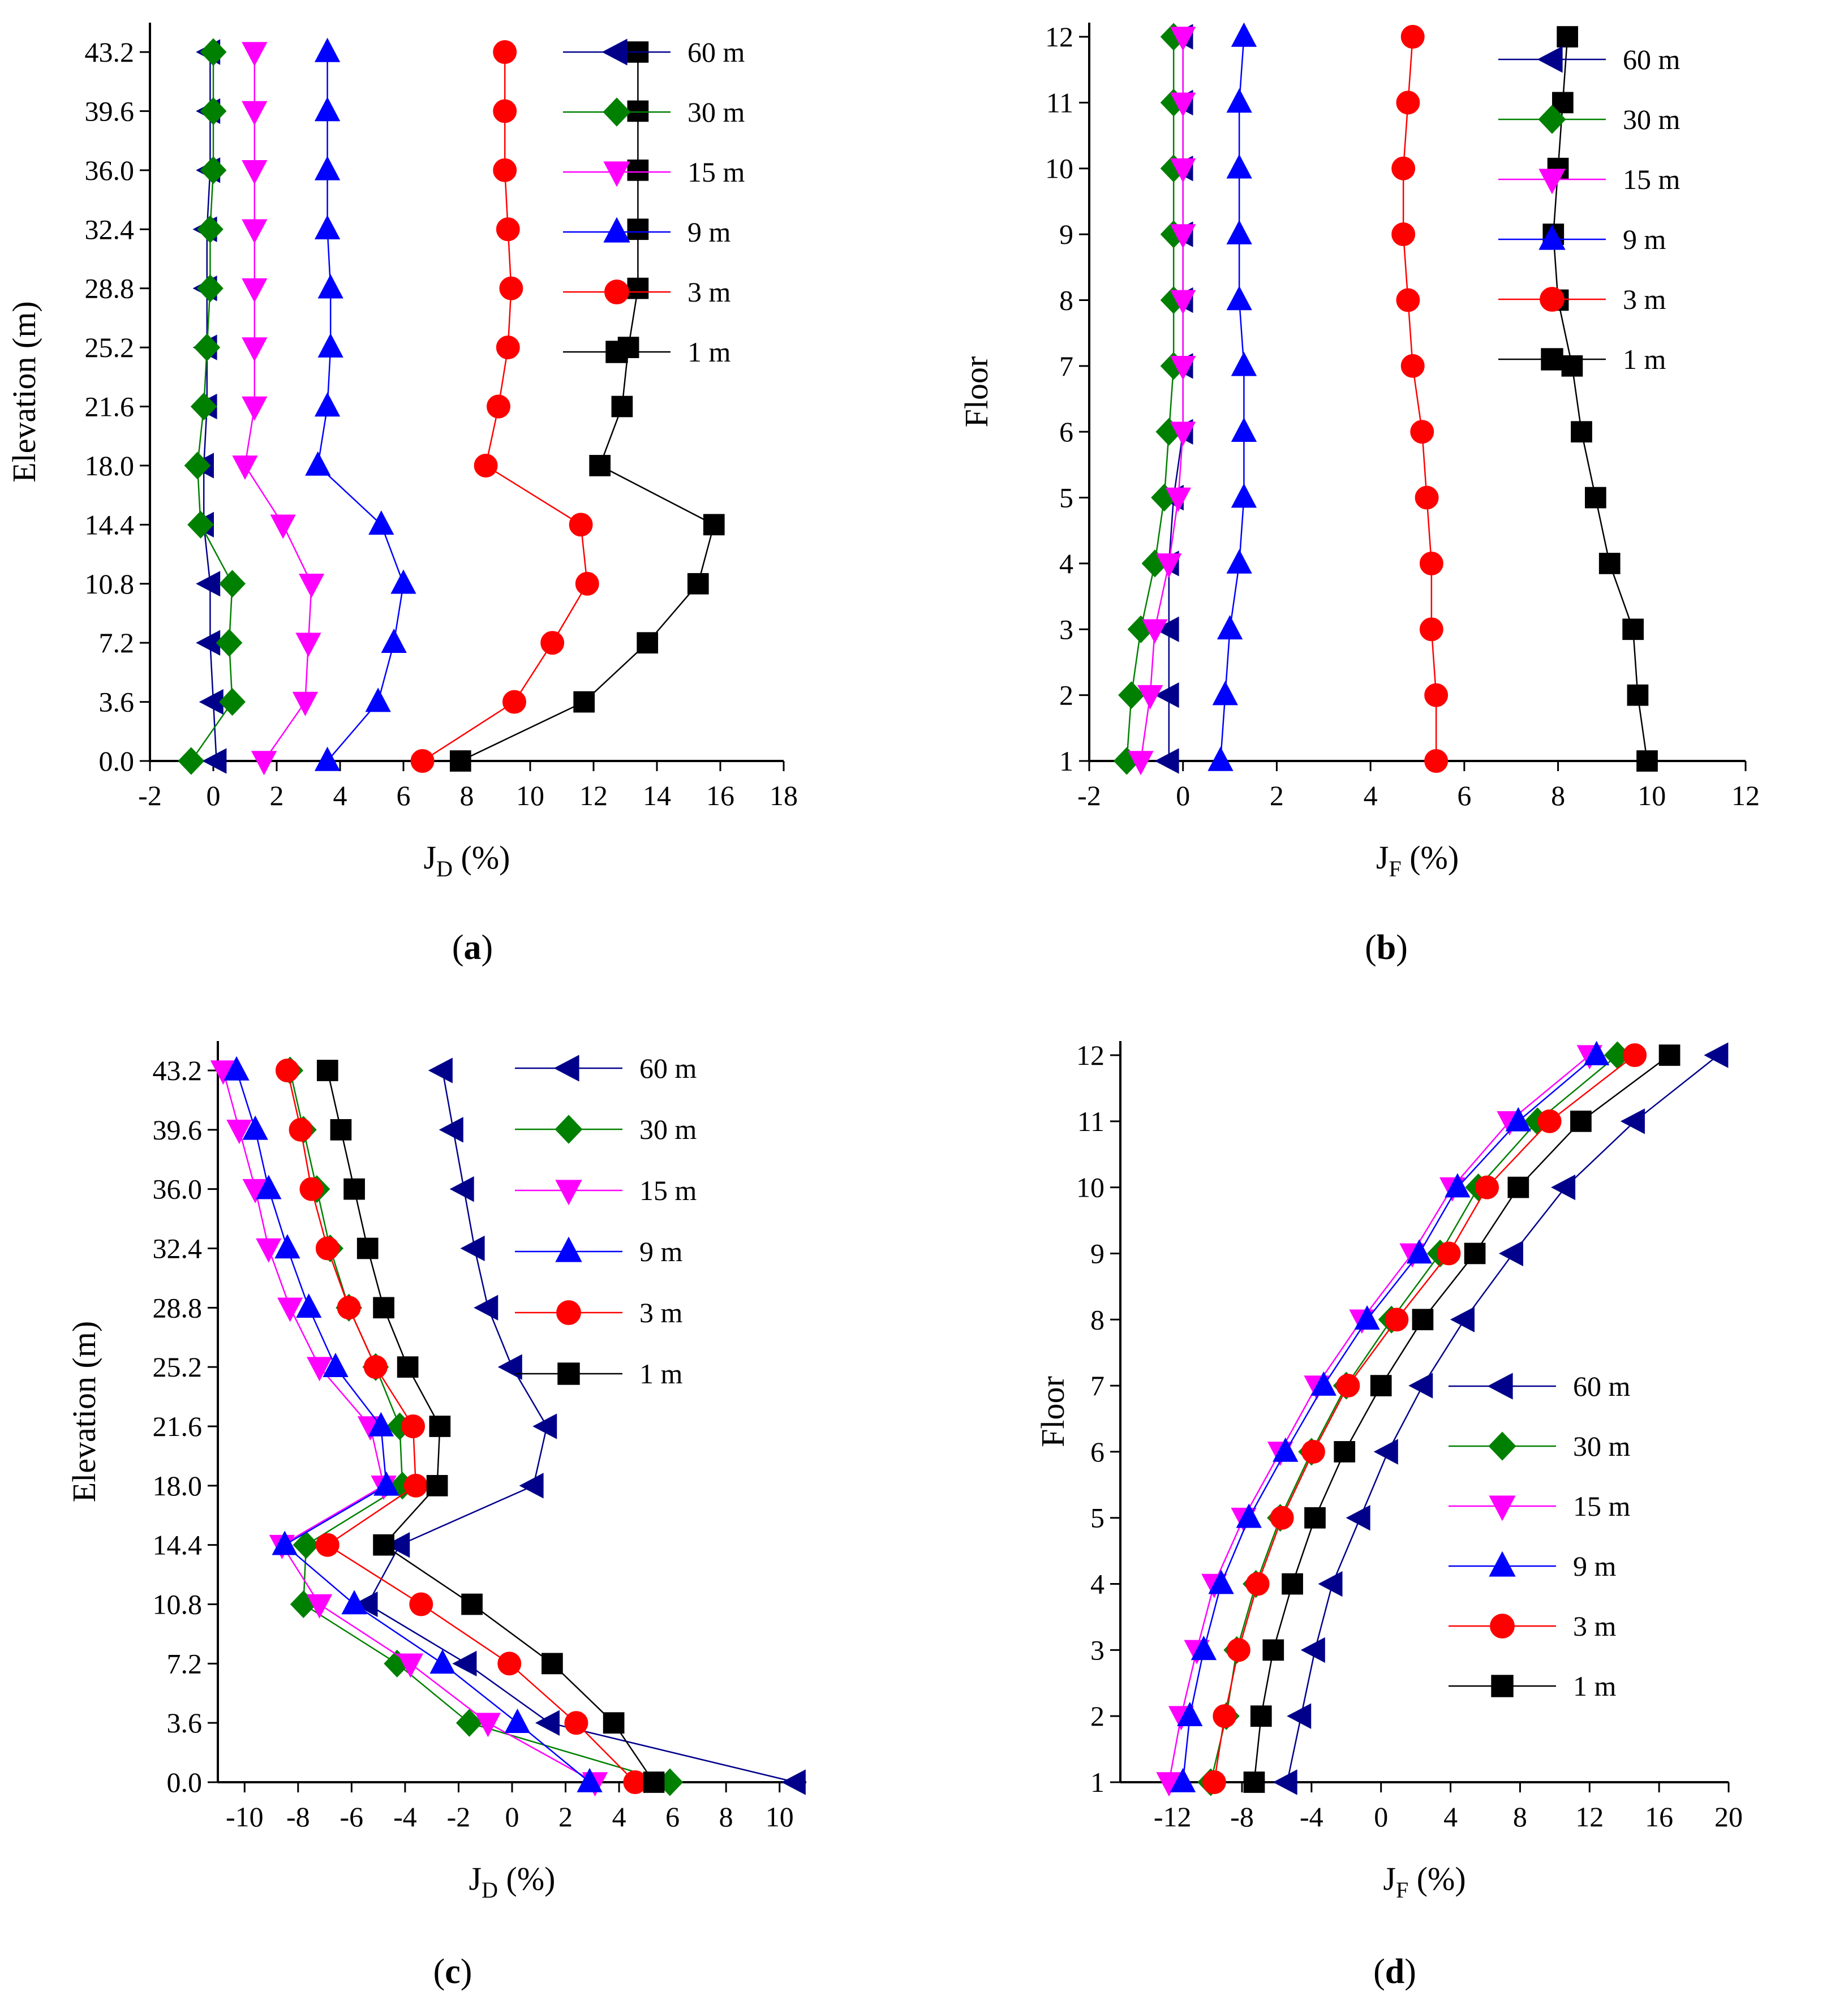 This screenshot has width=1848, height=2004. I want to click on panel-d-point-9m, so click(1323, 1384).